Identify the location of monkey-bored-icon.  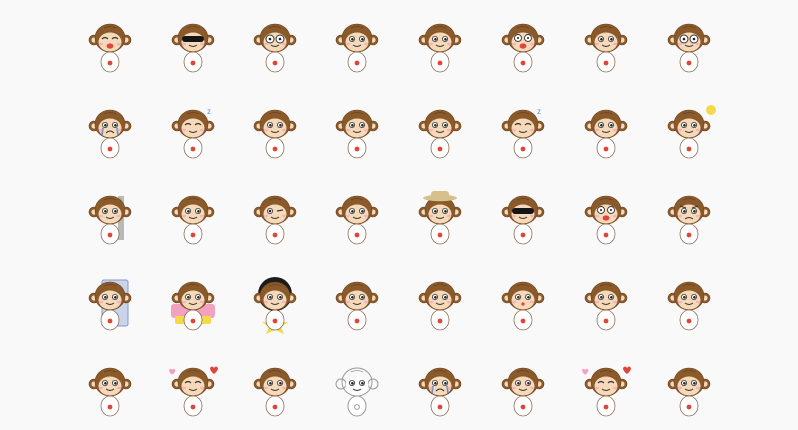
(110, 392).